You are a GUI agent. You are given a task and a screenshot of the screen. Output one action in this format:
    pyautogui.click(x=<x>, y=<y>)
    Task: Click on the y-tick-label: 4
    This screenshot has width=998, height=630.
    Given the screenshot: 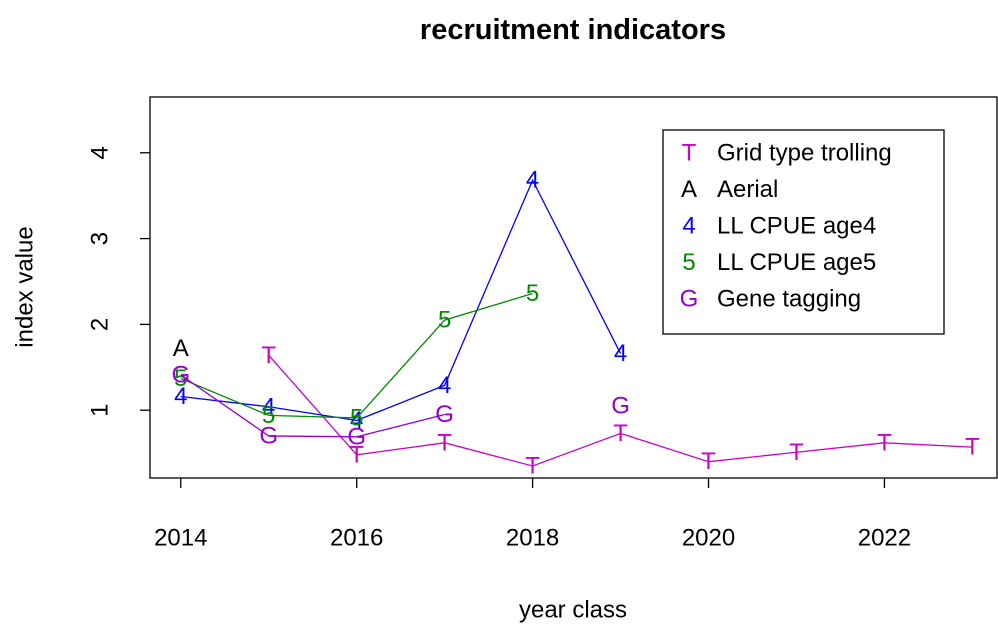 What is the action you would take?
    pyautogui.click(x=100, y=152)
    